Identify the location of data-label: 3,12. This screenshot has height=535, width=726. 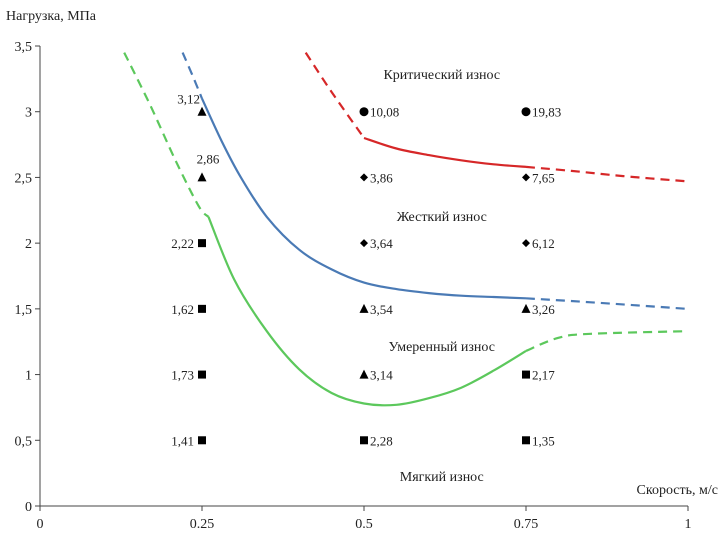
(188, 99).